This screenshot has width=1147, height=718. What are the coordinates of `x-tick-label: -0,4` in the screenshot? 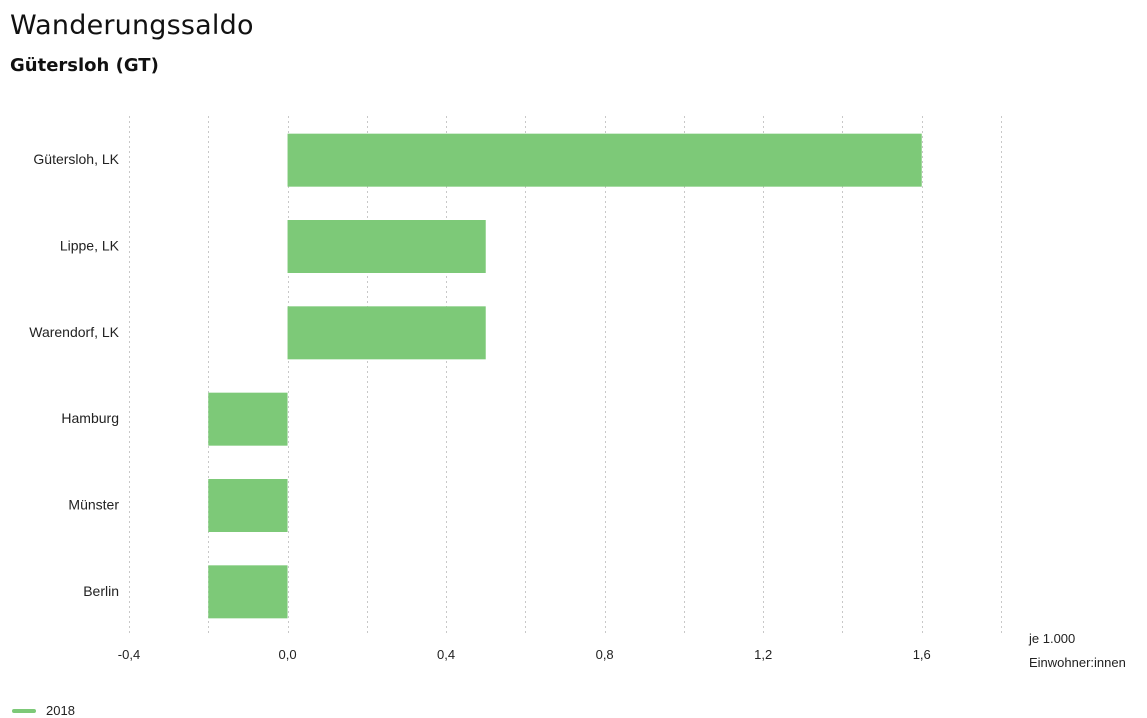 It's located at (129, 654).